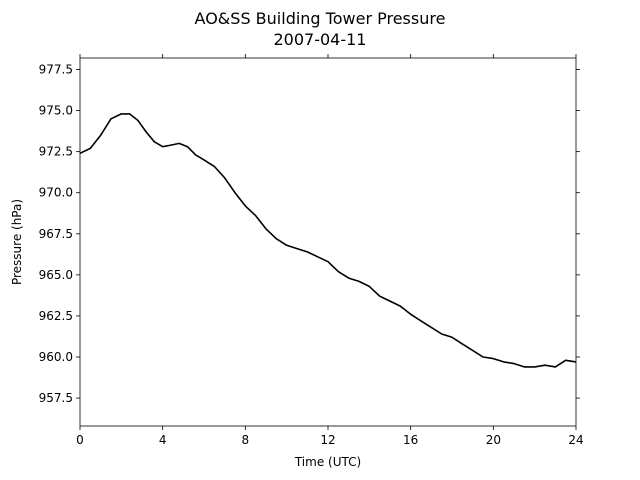 This screenshot has width=640, height=480. I want to click on x-tick-label: 0, so click(80, 440).